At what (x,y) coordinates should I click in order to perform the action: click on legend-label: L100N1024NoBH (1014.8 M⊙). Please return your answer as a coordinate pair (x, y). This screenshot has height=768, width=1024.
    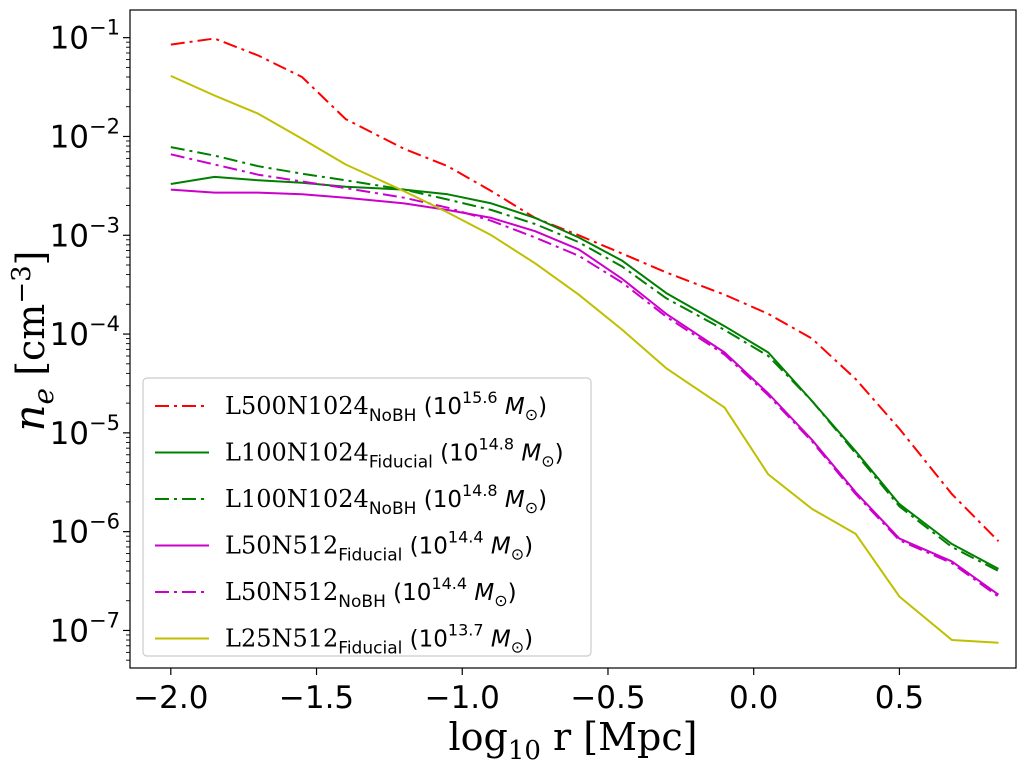
    Looking at the image, I should click on (386, 500).